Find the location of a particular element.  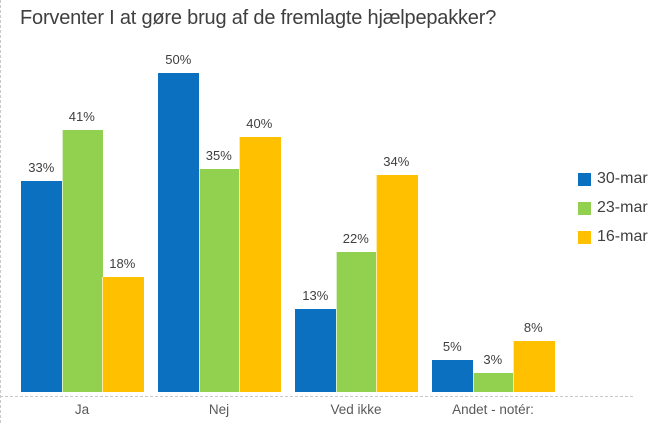

legend: 30-mar 23-mar 16-mar is located at coordinates (613, 214).